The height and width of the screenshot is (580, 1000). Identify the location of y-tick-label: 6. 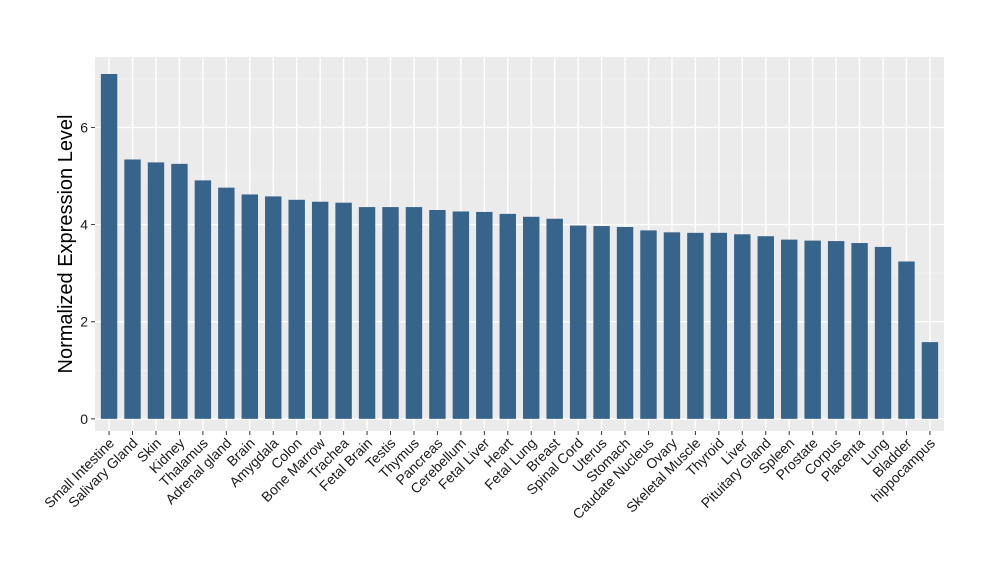
(84, 127).